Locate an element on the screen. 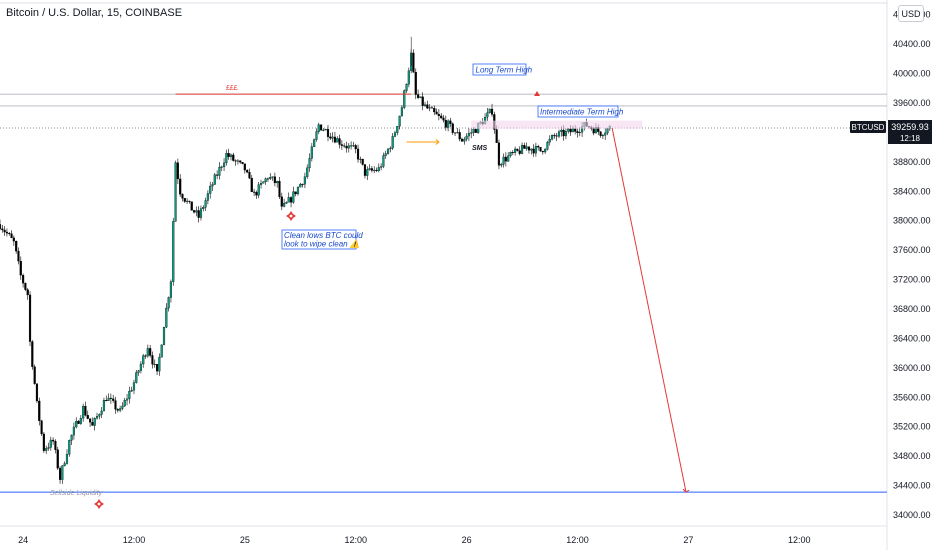 The image size is (932, 550). clean-lows-line1: Clean lows BTC could is located at coordinates (323, 235).